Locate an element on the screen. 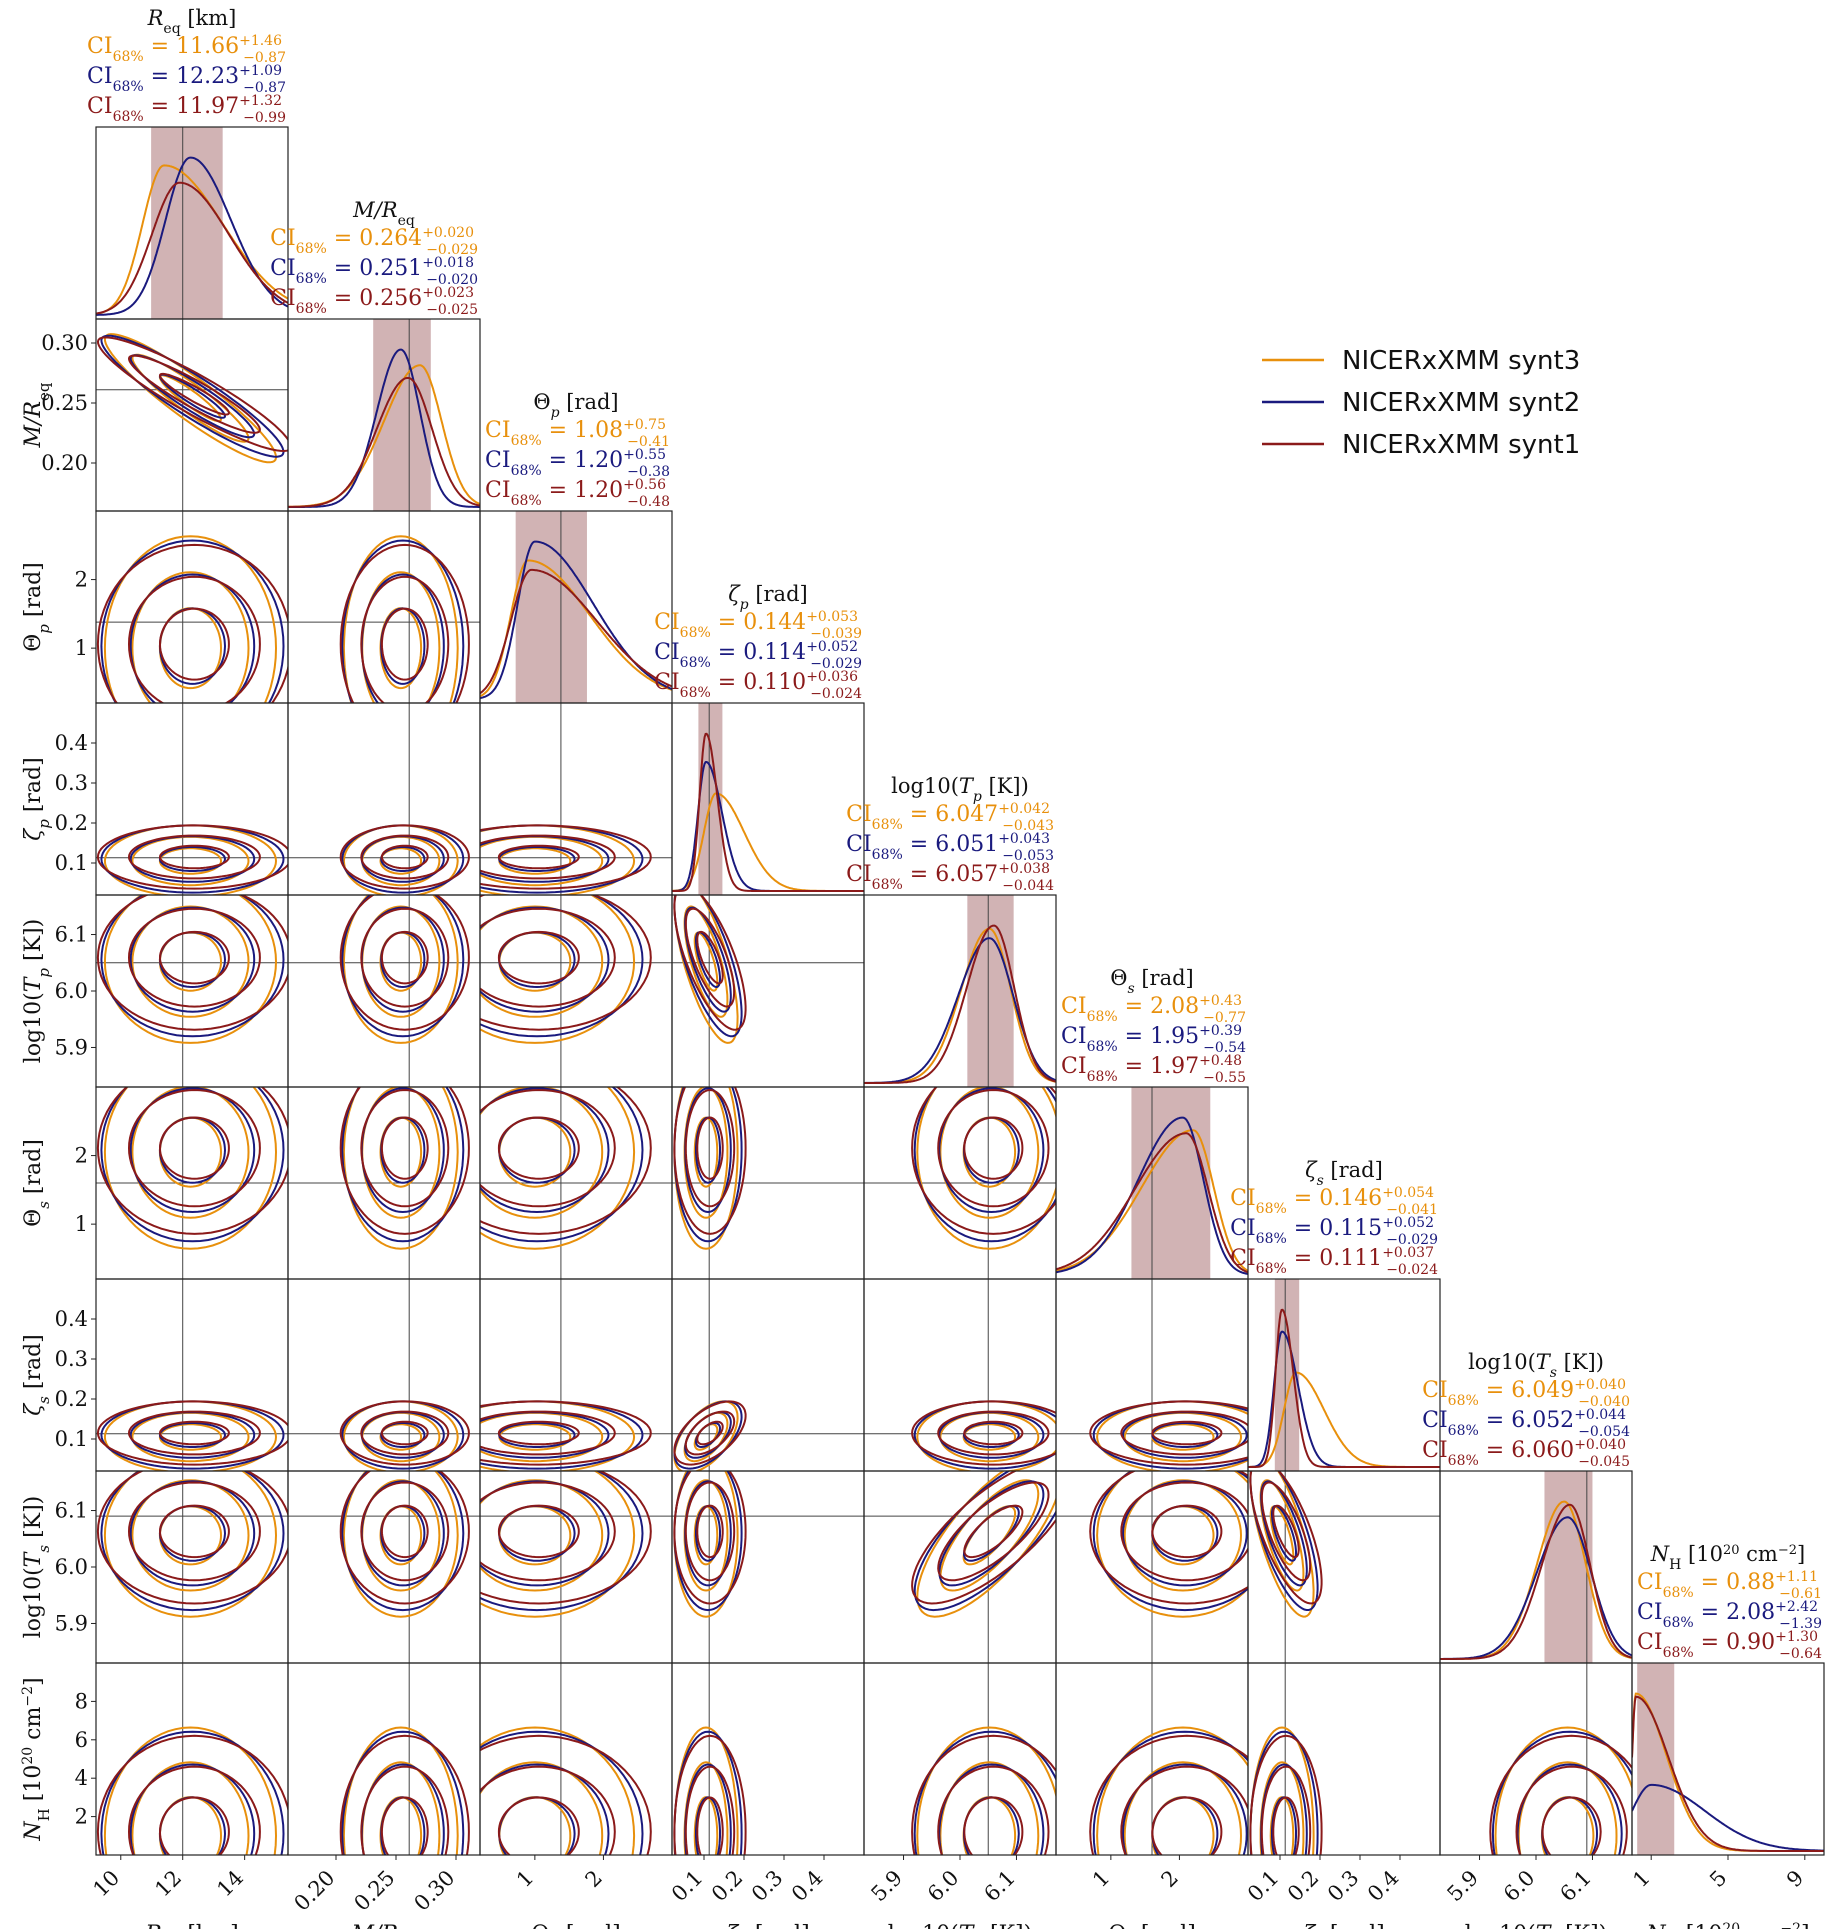  svg-text: −0.020 is located at coordinates (452, 280).